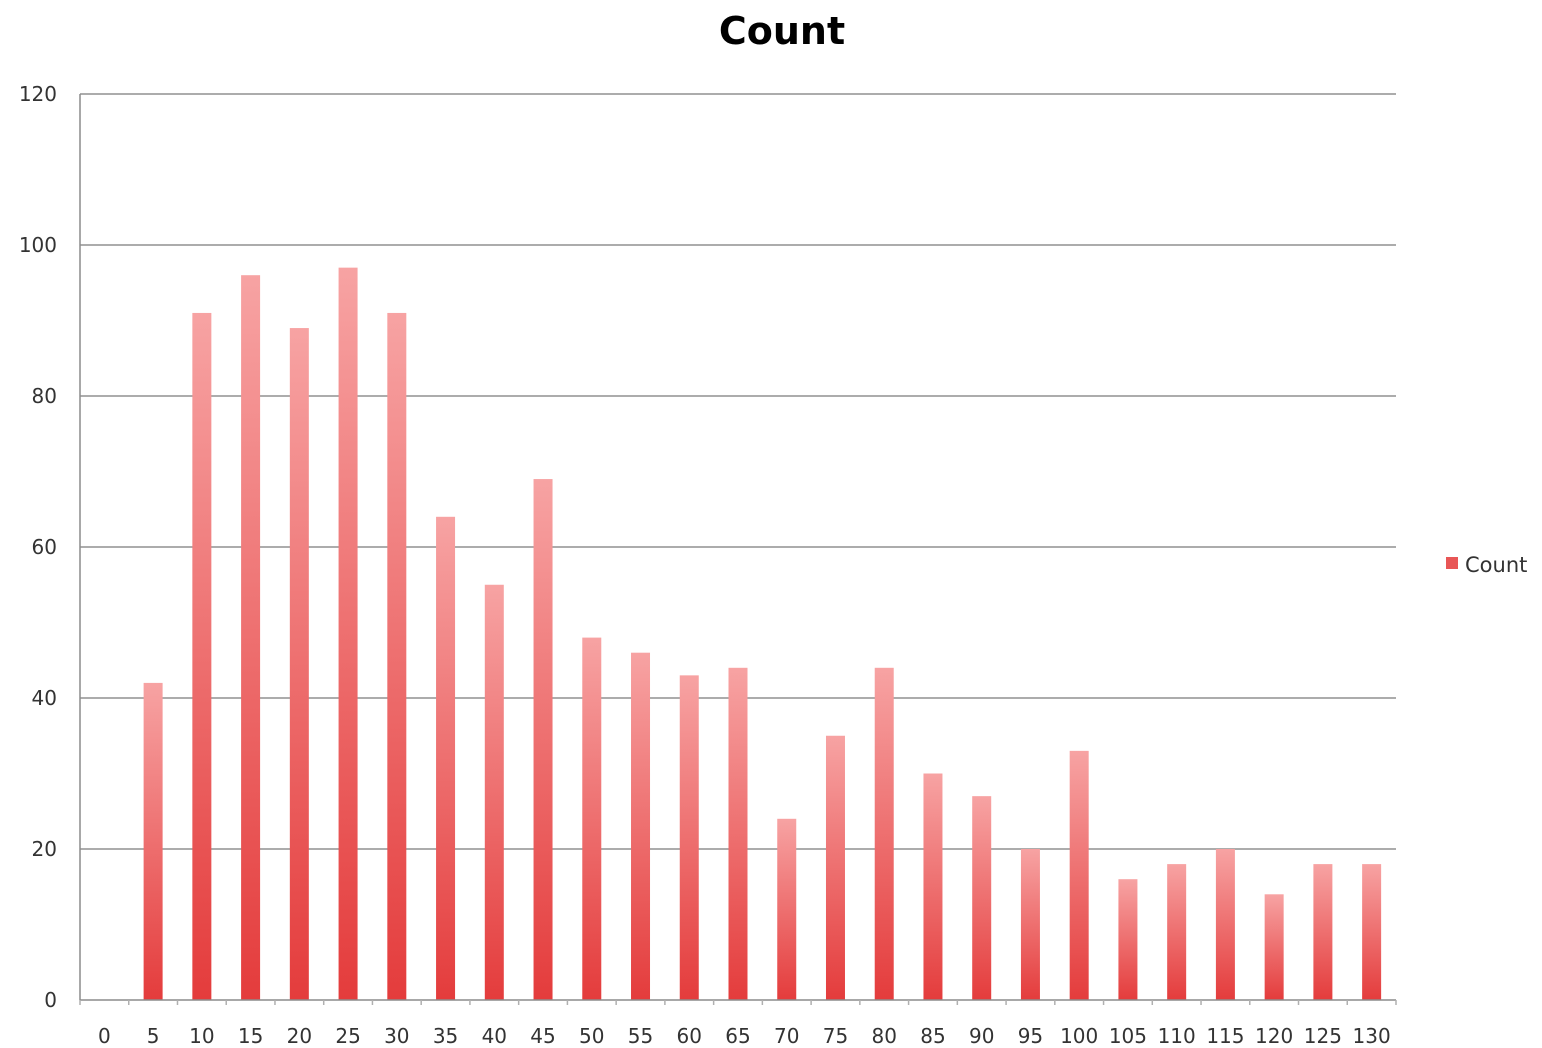 The width and height of the screenshot is (1542, 1048). What do you see at coordinates (1496, 565) in the screenshot?
I see `legend-label: Count` at bounding box center [1496, 565].